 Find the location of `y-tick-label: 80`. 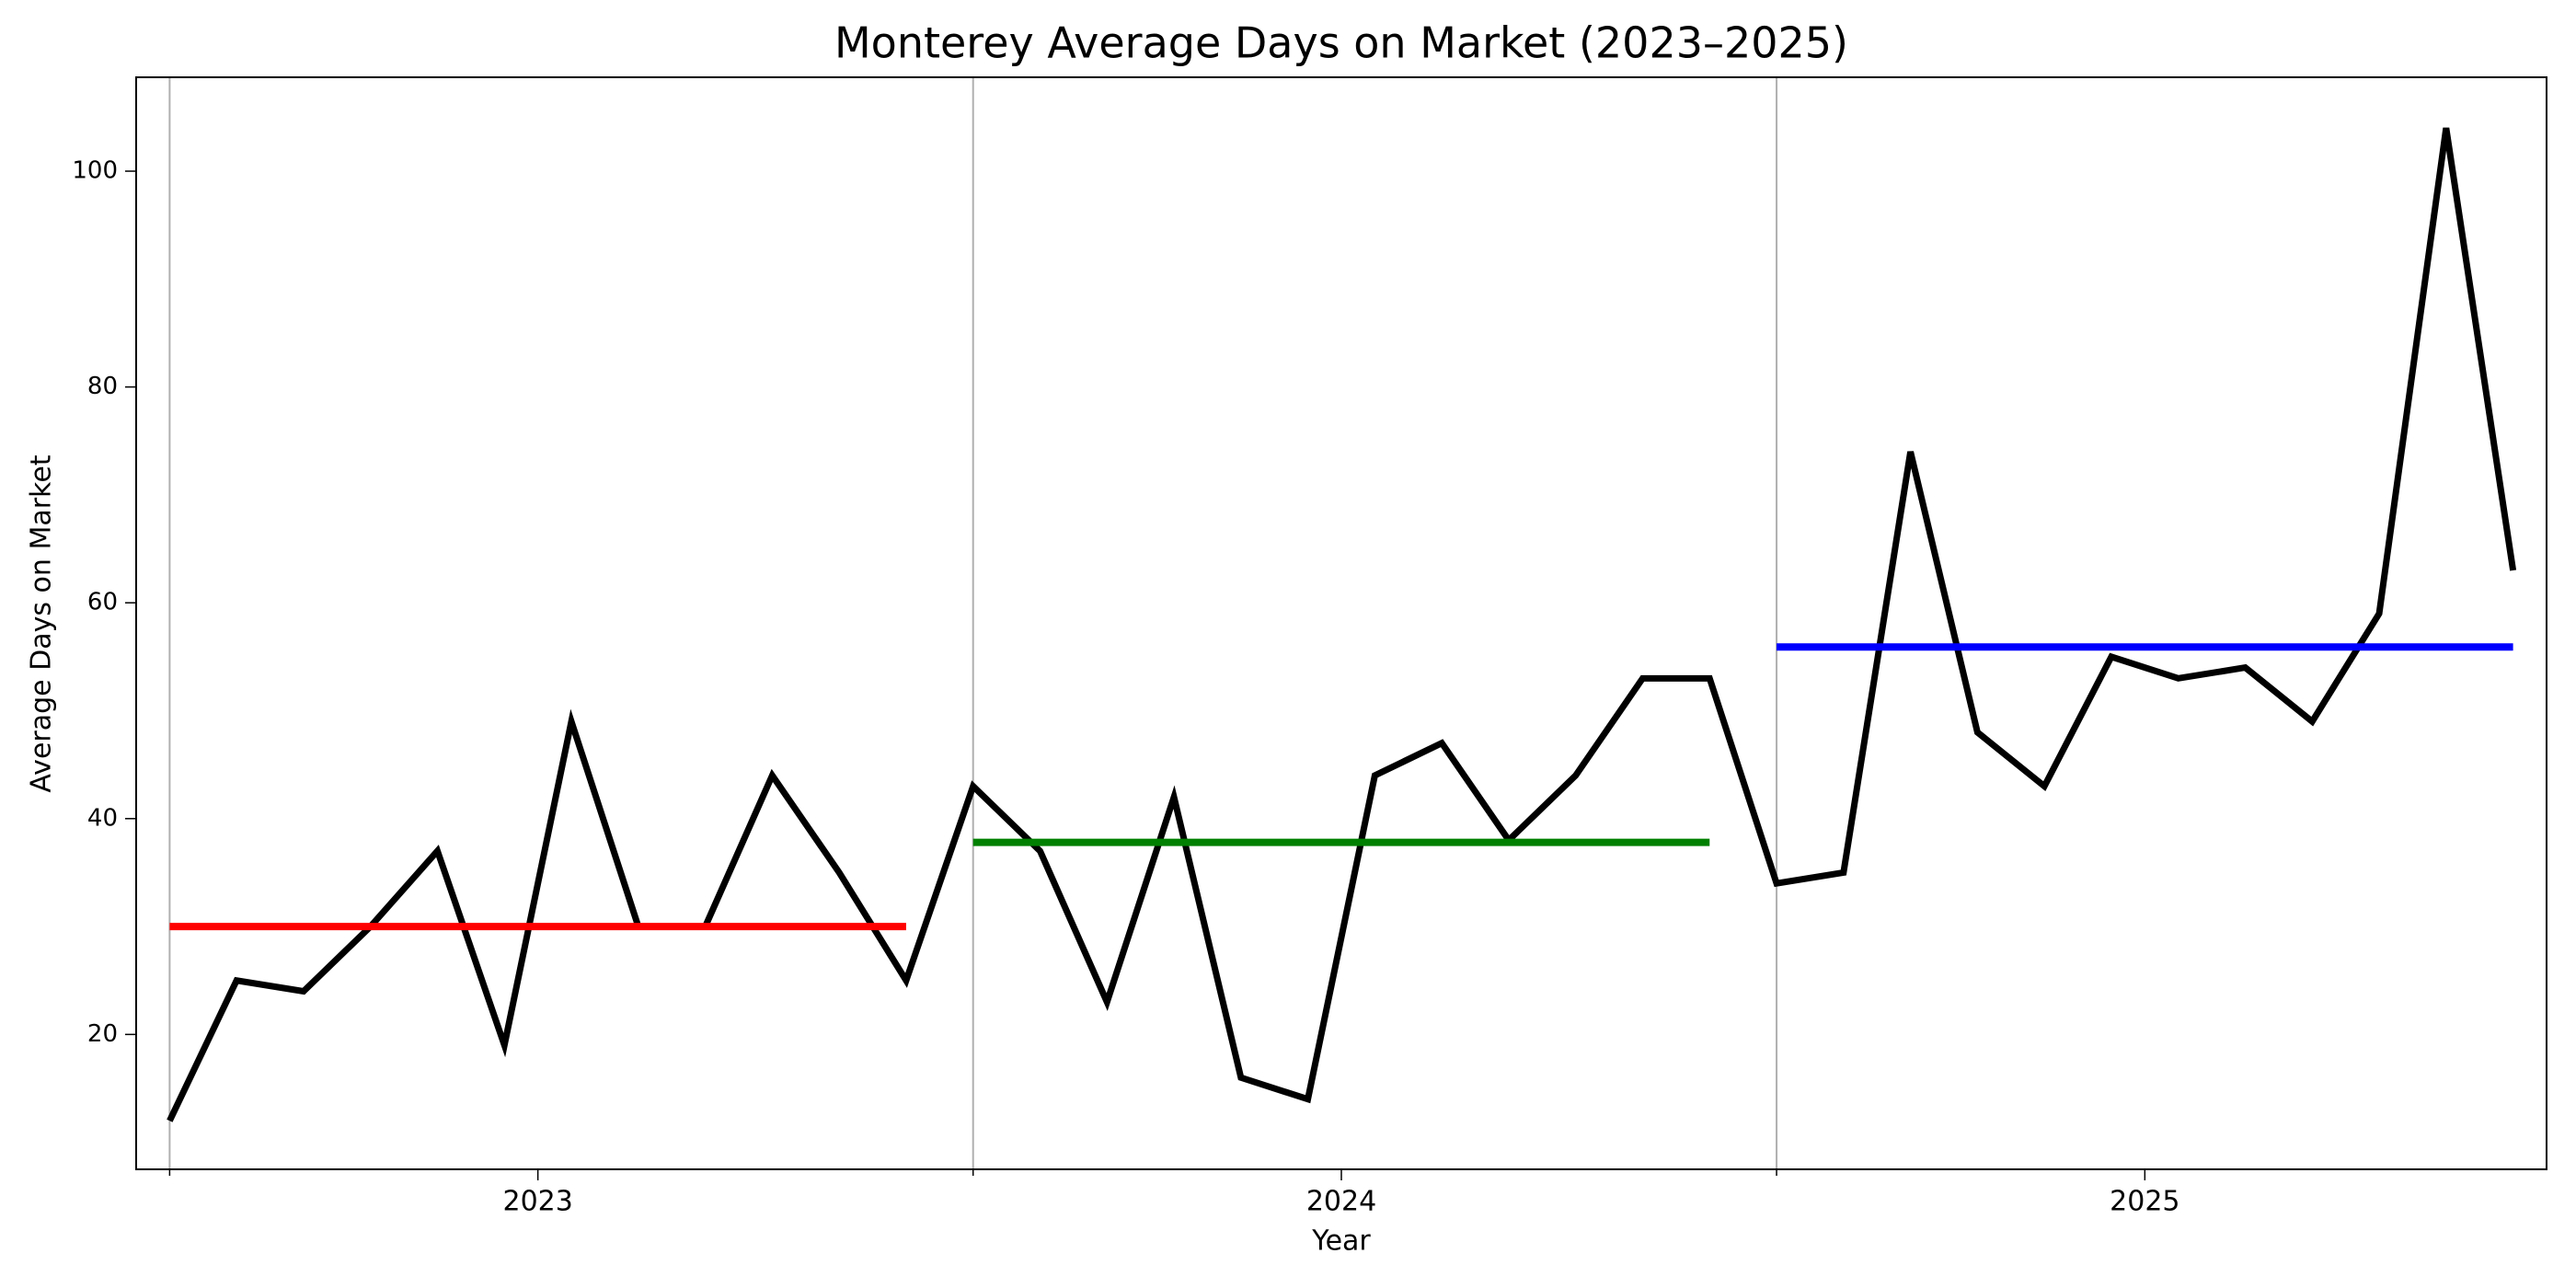

y-tick-label: 80 is located at coordinates (102, 386).